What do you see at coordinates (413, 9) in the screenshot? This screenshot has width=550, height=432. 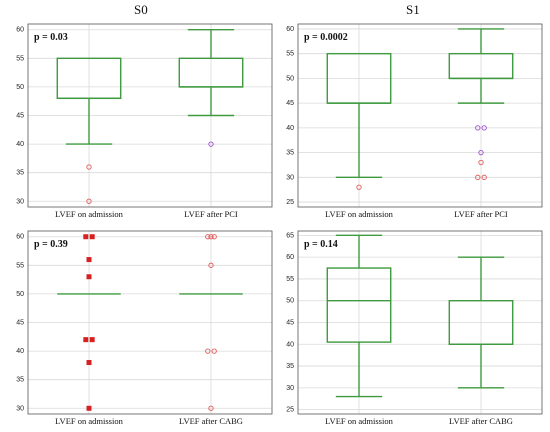 I see `column-title-s1: S1` at bounding box center [413, 9].